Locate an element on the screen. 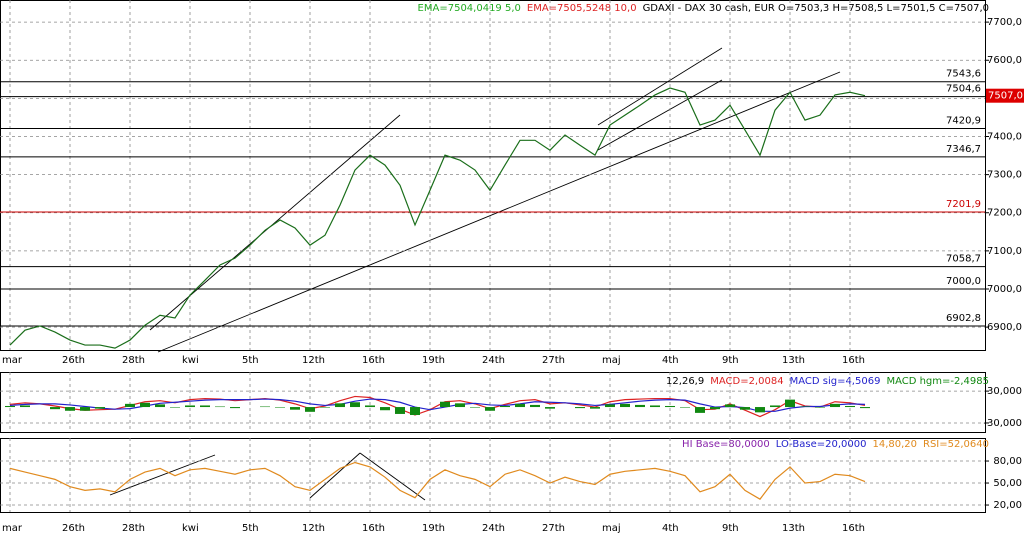 Image resolution: width=1024 pixels, height=536 pixels. y-tick-label: 7700,0 is located at coordinates (1004, 22).